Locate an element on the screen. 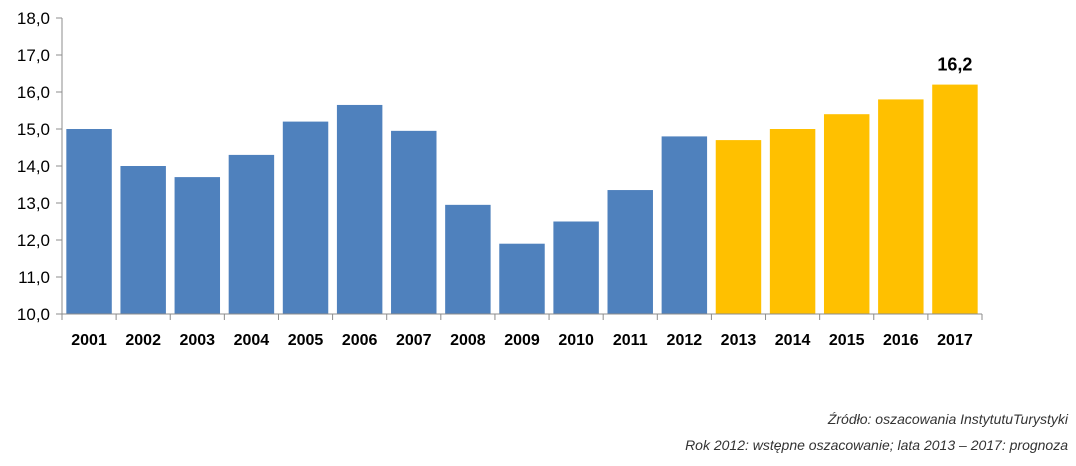 The width and height of the screenshot is (1076, 466). x-tick-label: 2002 is located at coordinates (143, 340).